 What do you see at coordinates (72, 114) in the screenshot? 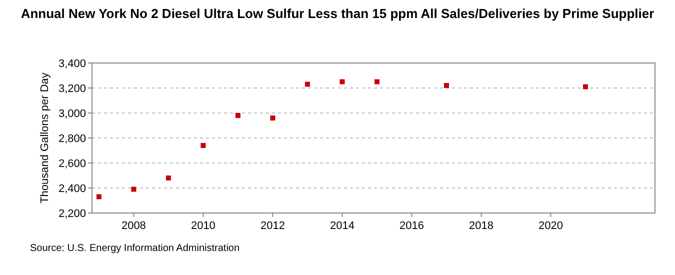
I see `y-tick-label: 3,000` at bounding box center [72, 114].